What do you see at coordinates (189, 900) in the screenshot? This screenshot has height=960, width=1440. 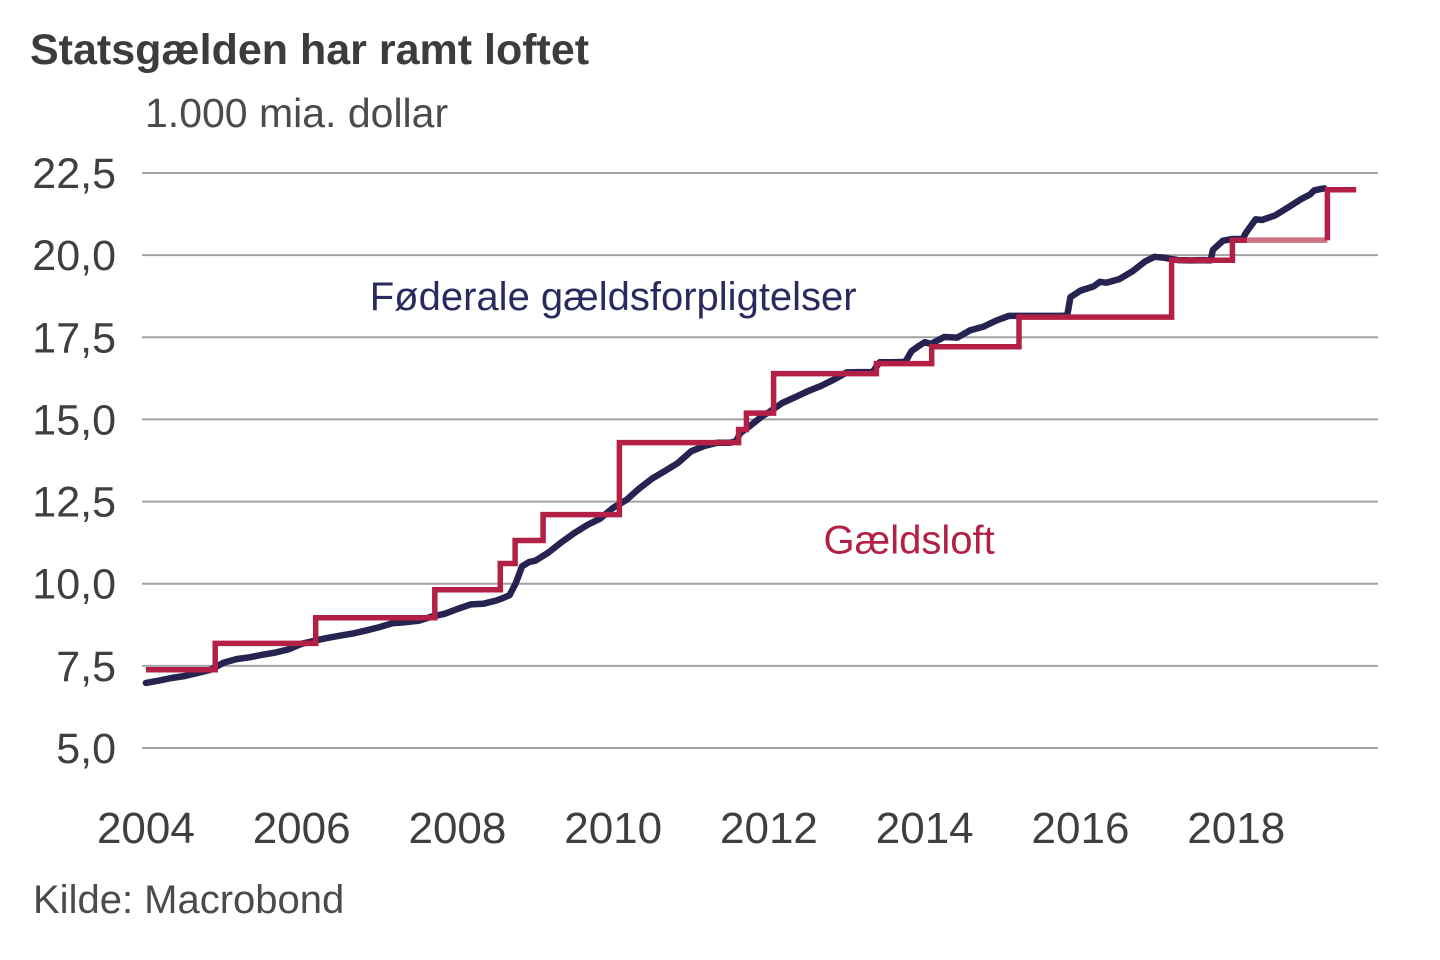 I see `source-note: Kilde: Macrobond` at bounding box center [189, 900].